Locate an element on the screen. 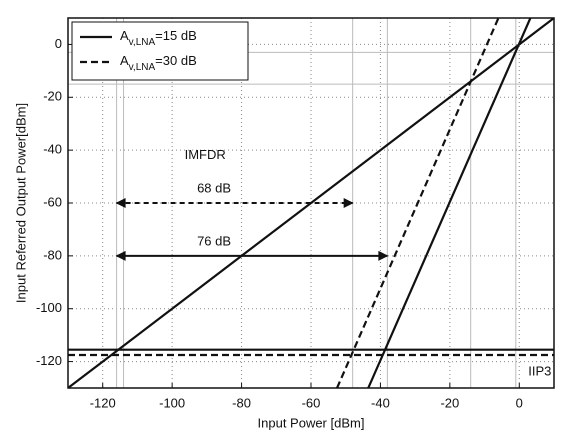  annotation: IIP3 is located at coordinates (539, 371).